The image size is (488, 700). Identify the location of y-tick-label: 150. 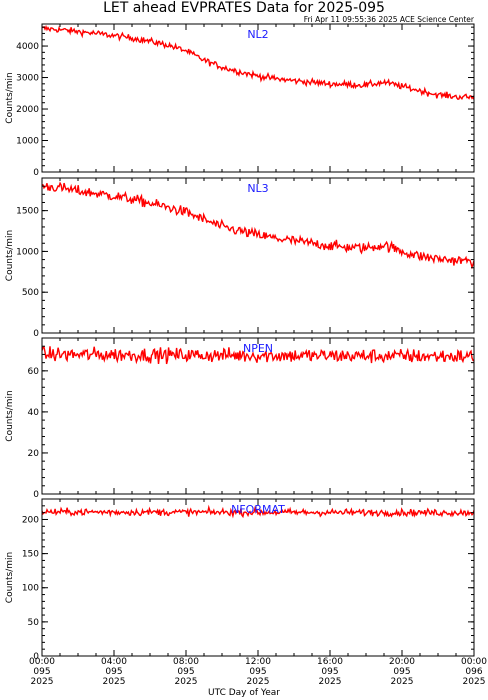
(30, 555).